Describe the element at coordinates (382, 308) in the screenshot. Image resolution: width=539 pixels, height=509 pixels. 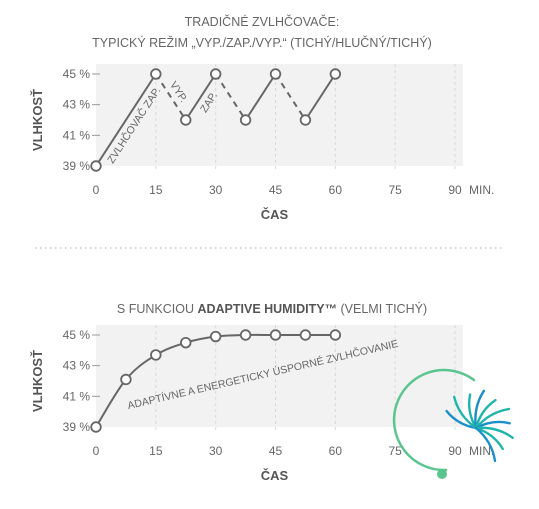
I see `chart2-title-suffix: (VELMI TICHÝ)` at that location.